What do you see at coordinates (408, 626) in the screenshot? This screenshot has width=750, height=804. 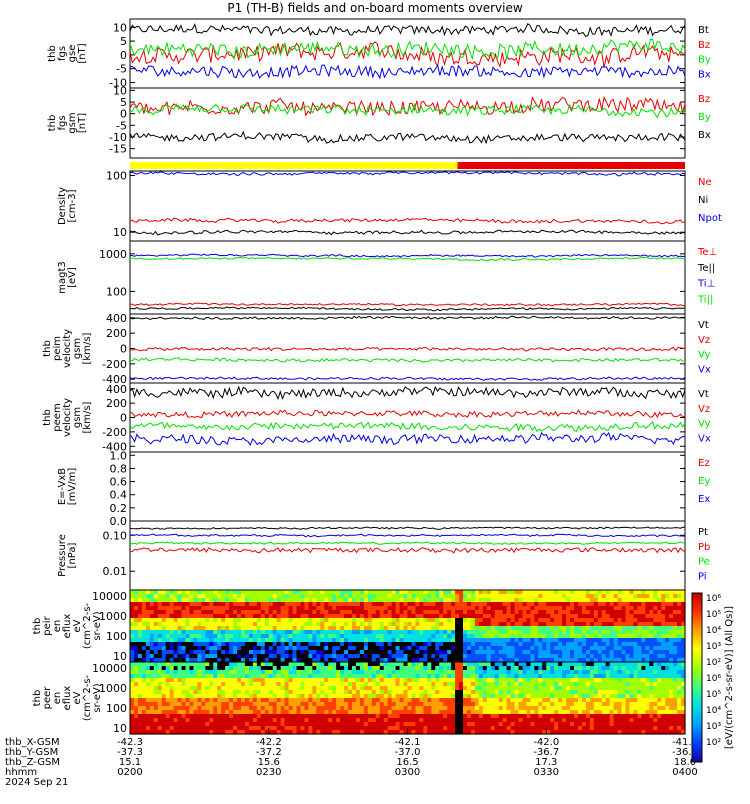 I see `peir_eflux-cells` at bounding box center [408, 626].